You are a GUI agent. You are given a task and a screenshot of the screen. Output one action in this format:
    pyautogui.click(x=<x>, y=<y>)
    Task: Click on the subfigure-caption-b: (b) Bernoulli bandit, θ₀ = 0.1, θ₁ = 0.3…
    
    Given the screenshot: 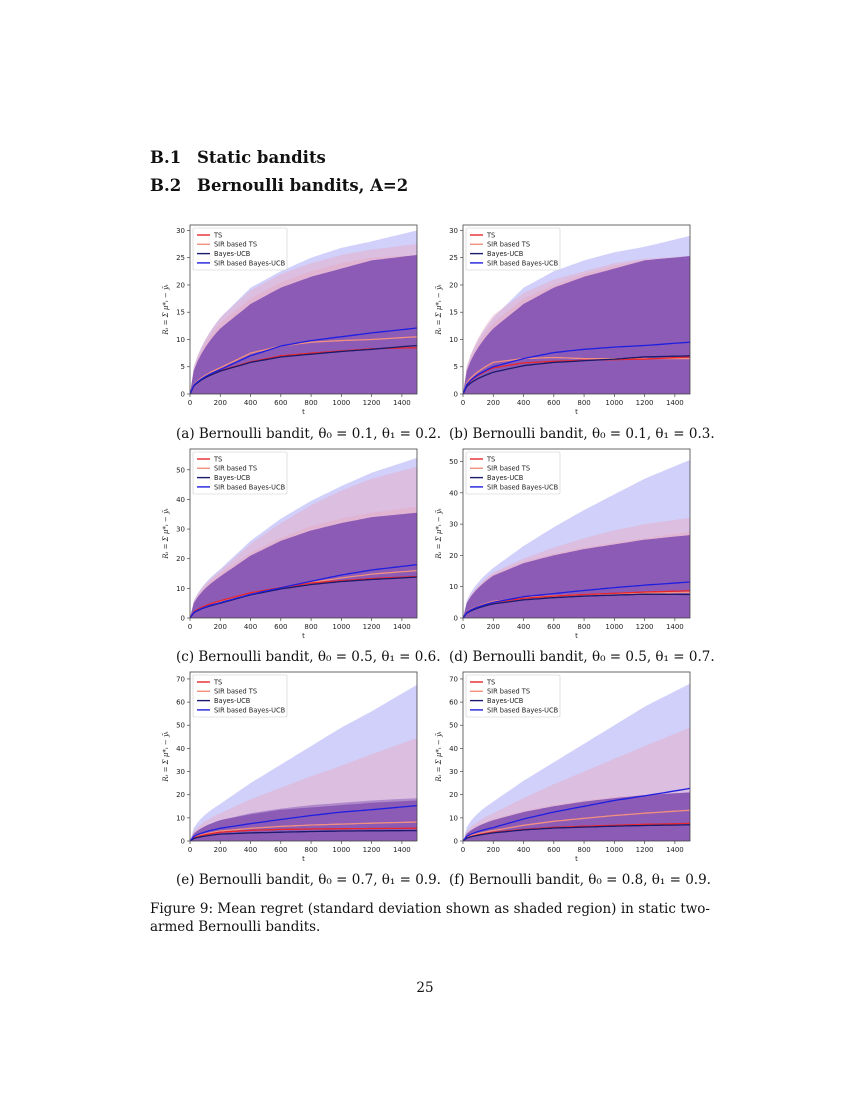 What is the action you would take?
    pyautogui.click(x=582, y=434)
    